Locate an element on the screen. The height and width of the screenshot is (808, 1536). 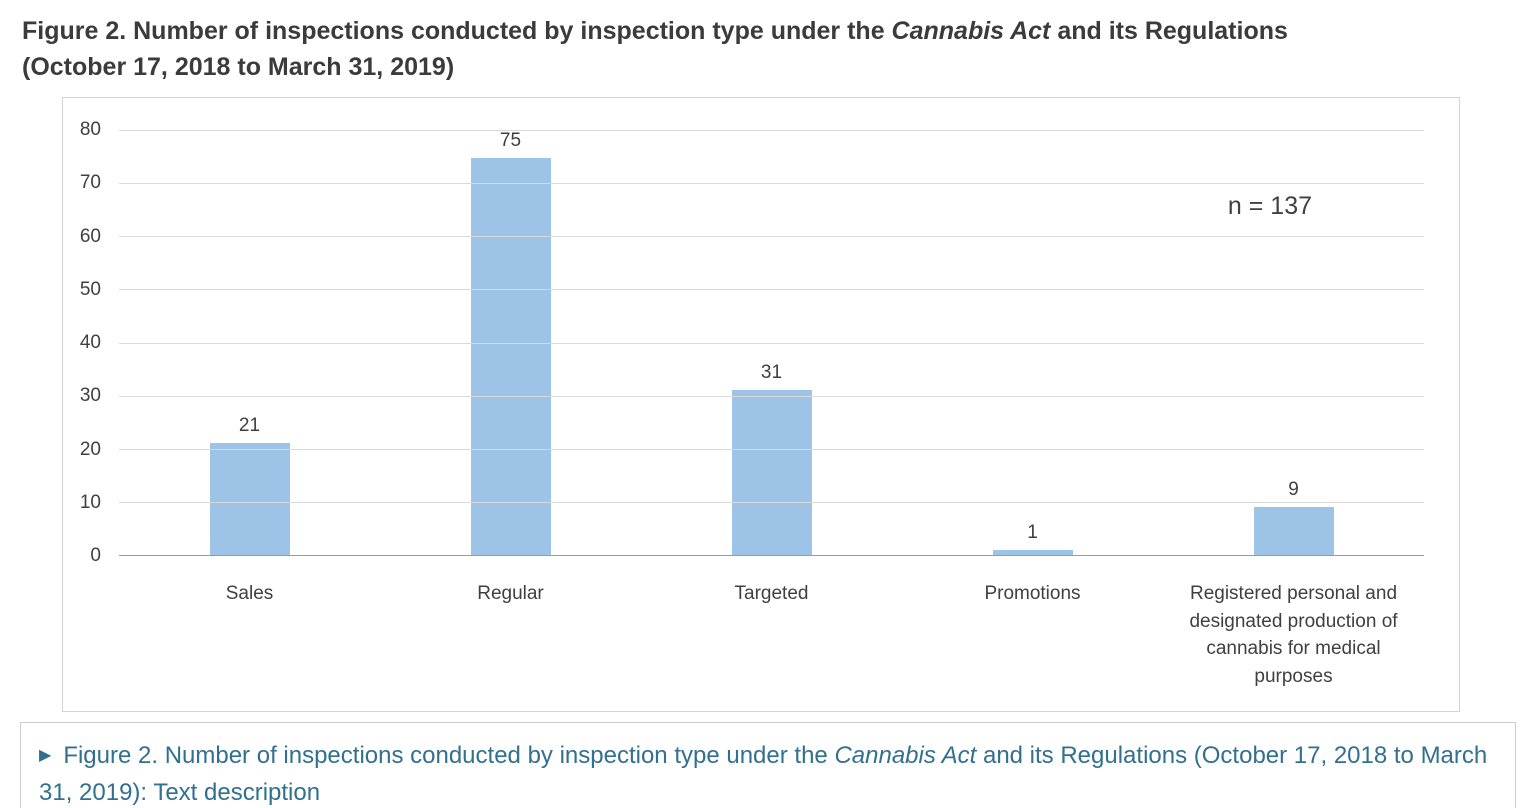
x-axis-label: Regular is located at coordinates (510, 593).